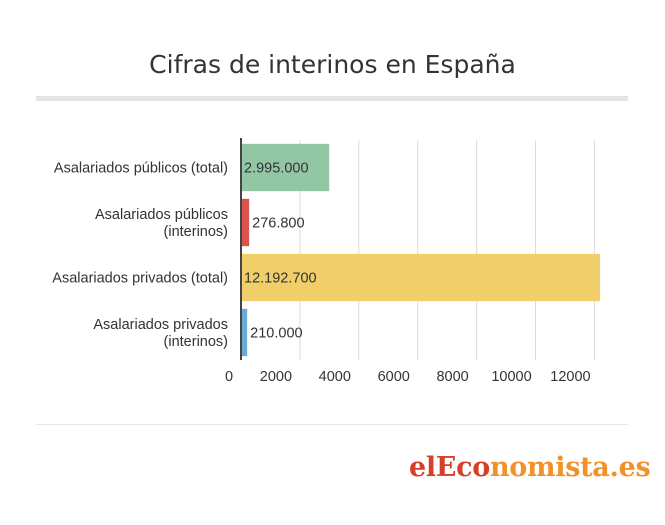 The height and width of the screenshot is (525, 665). What do you see at coordinates (570, 377) in the screenshot?
I see `x-tick-label-6: 12000` at bounding box center [570, 377].